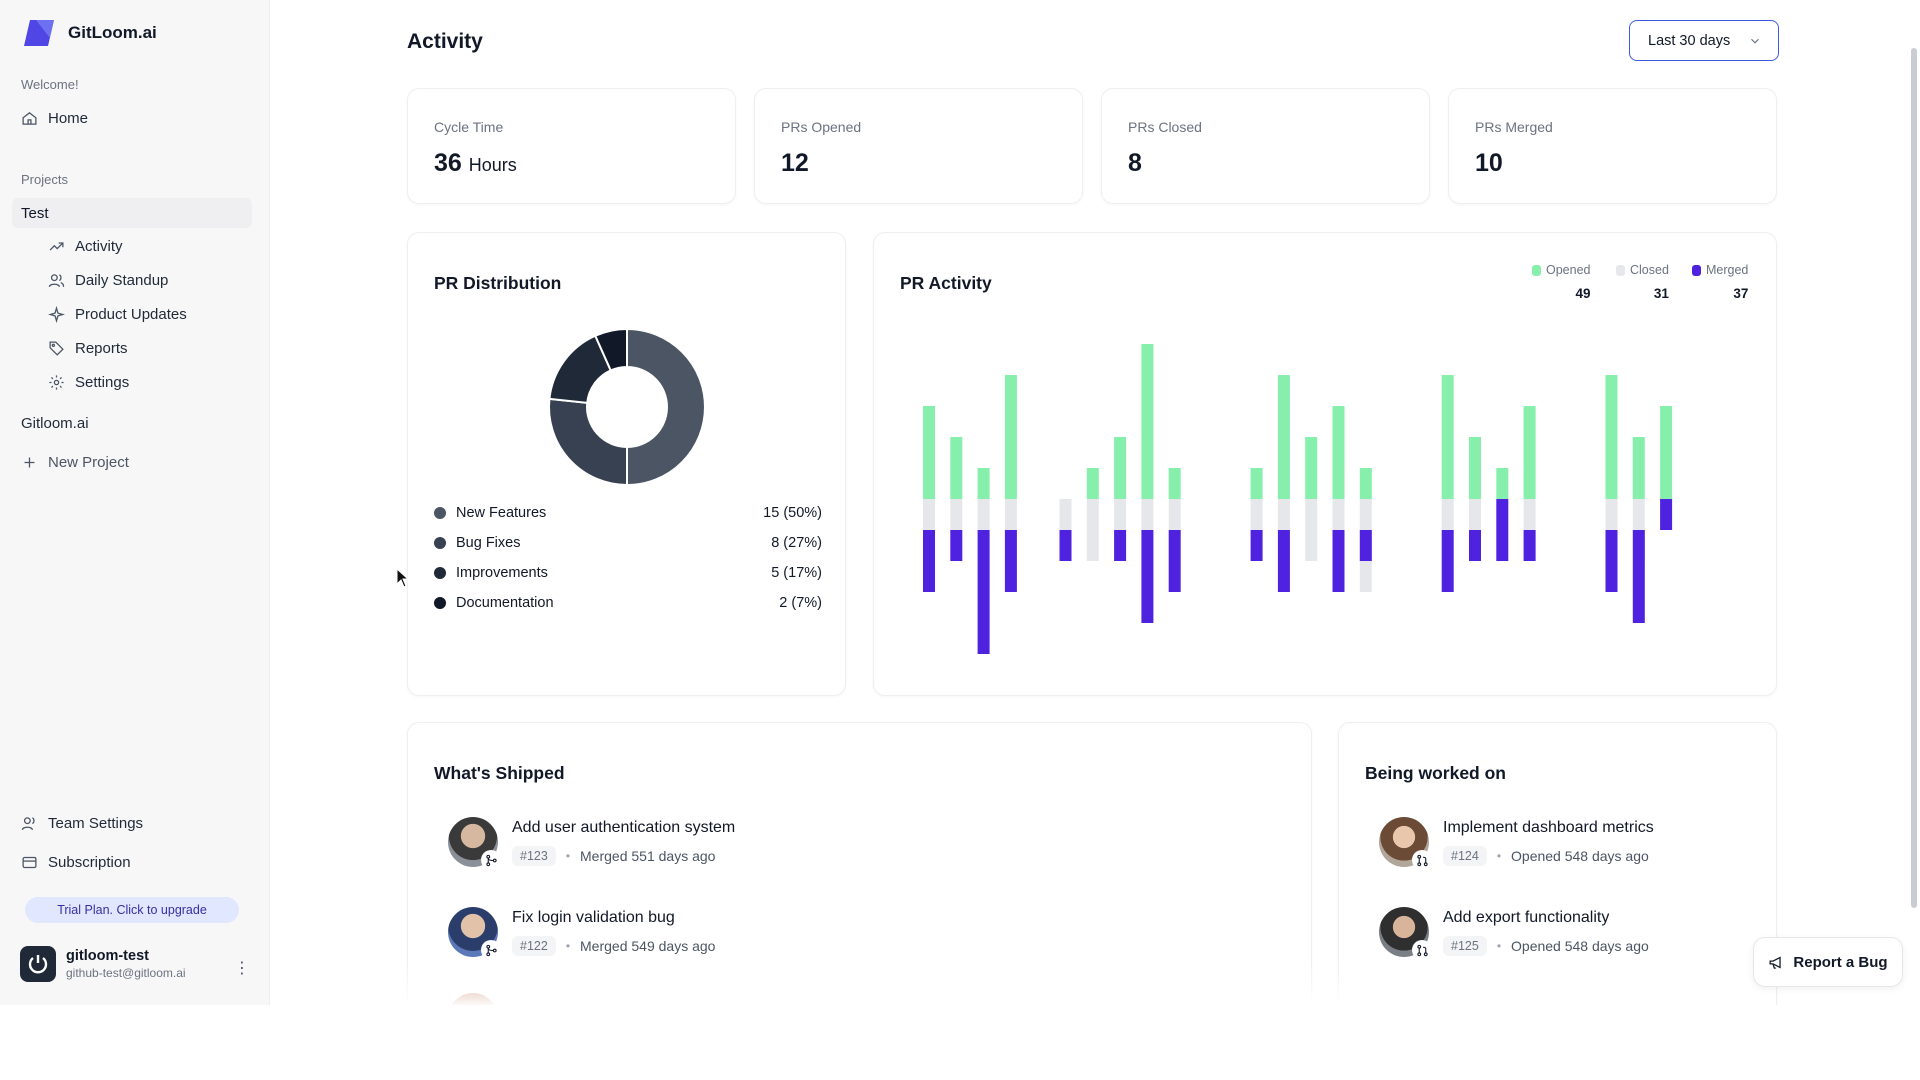 Image resolution: width=1920 pixels, height=1080 pixels. Describe the element at coordinates (1775, 962) in the screenshot. I see `megaphone-icon` at that location.